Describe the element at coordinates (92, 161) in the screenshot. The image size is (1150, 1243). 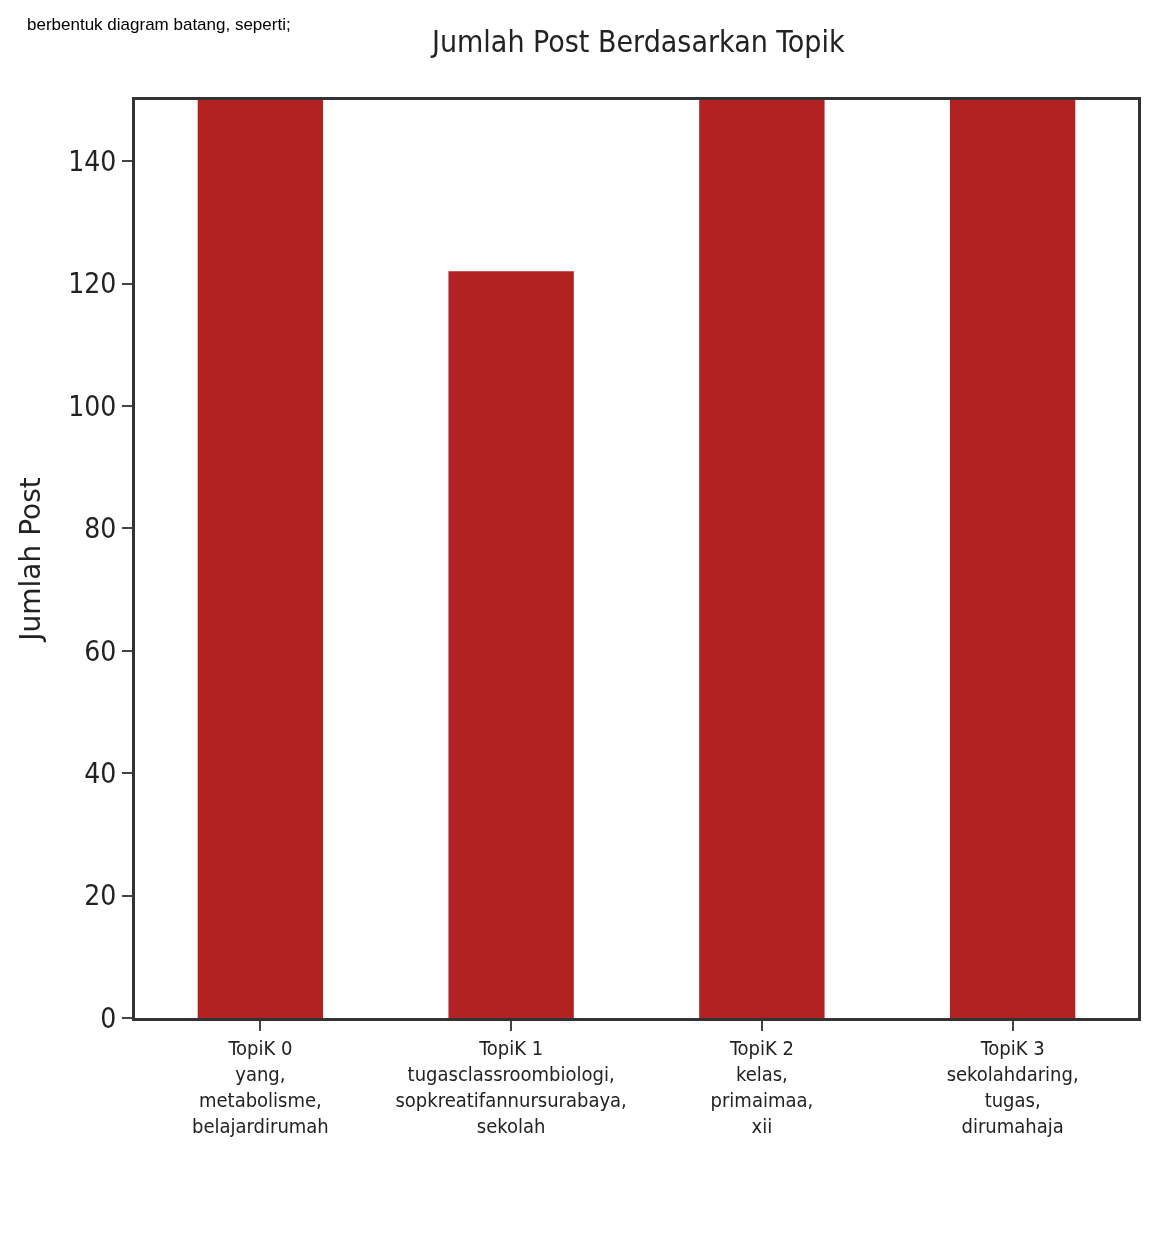
I see `y-tick-label: 140` at that location.